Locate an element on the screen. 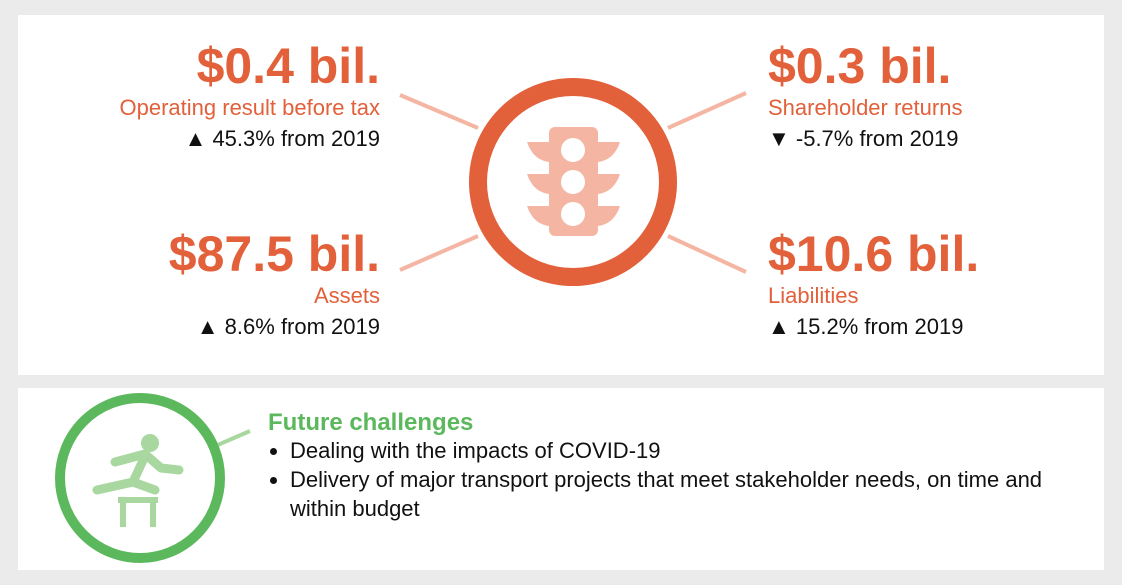 The height and width of the screenshot is (585, 1122). metric: $10.6 bil. Liabilities ▲ 15.2% from 2019 is located at coordinates (945, 285).